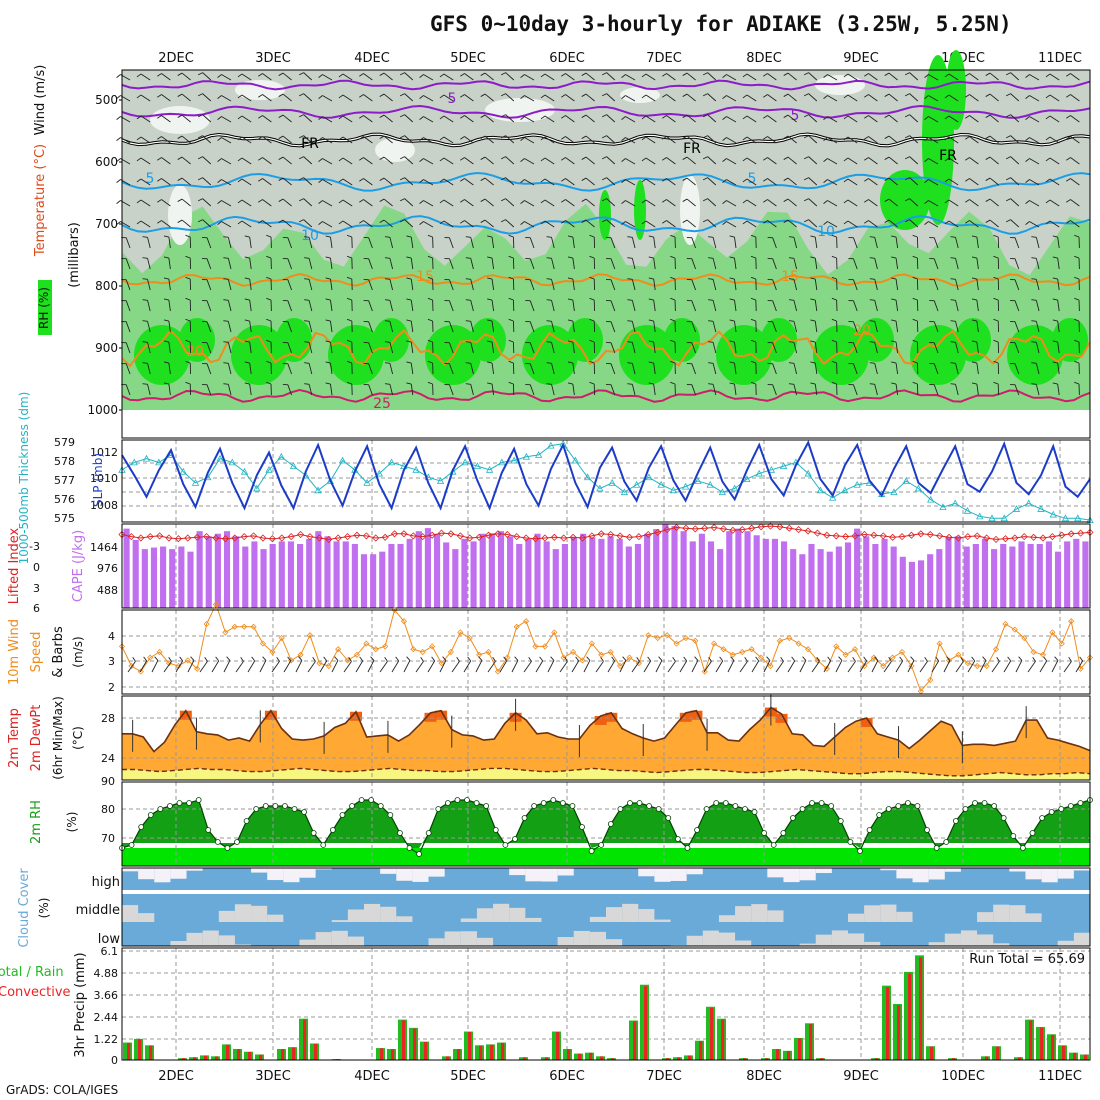 The width and height of the screenshot is (1100, 1100). What do you see at coordinates (606, 648) in the screenshot?
I see `series-wind-speed-line` at bounding box center [606, 648].